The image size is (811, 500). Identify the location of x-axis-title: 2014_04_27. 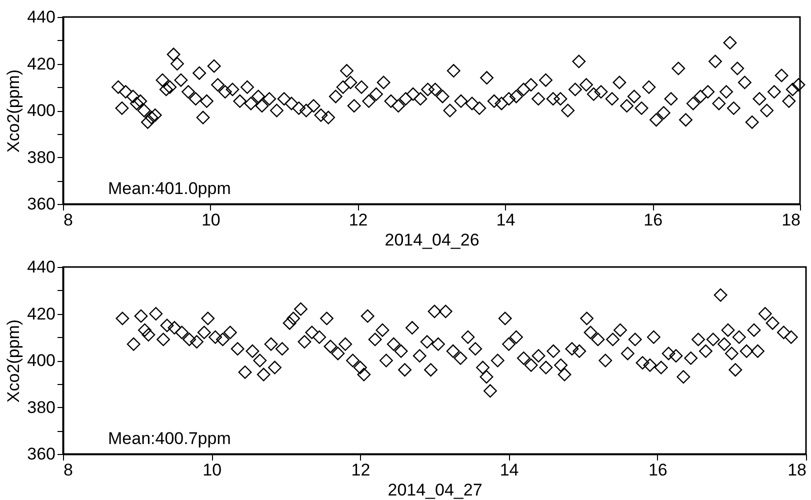
(435, 490).